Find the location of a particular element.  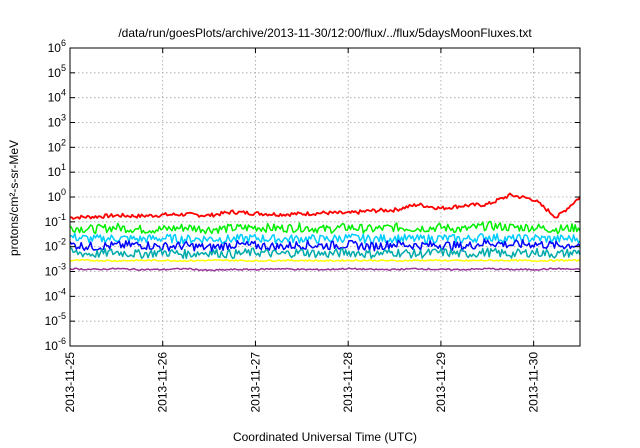

x-tick-label: 2013-11-26 is located at coordinates (163, 382).